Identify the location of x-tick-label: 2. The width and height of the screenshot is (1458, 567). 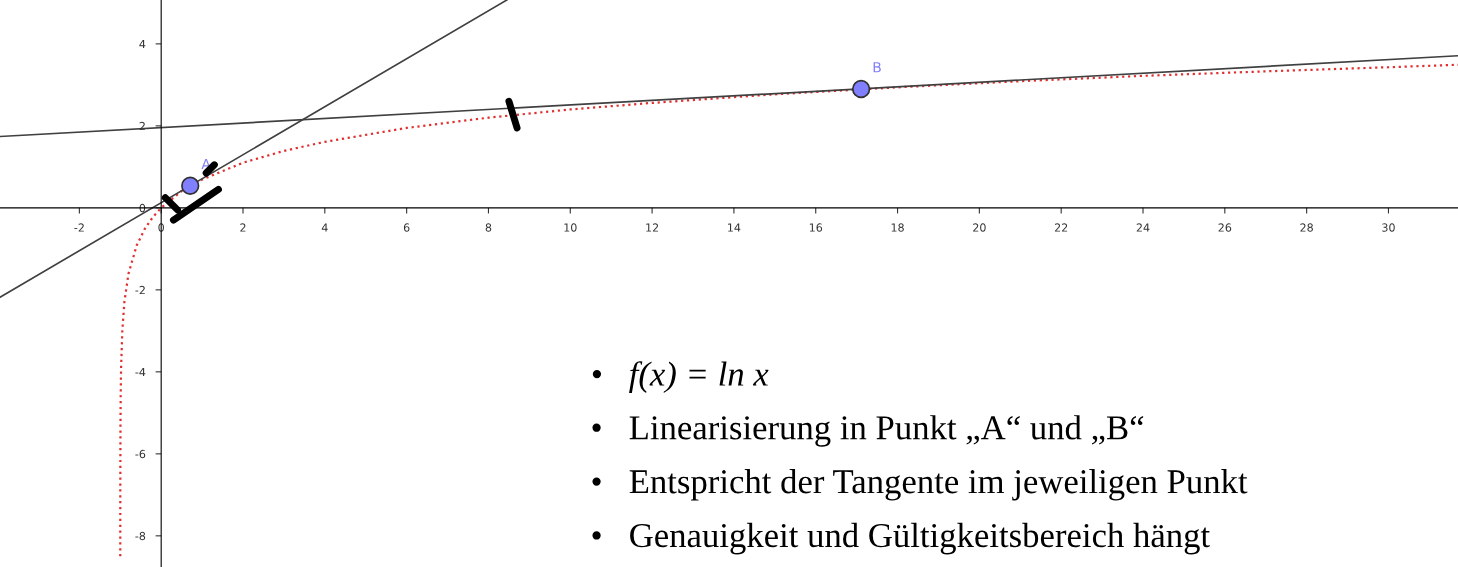
(243, 227).